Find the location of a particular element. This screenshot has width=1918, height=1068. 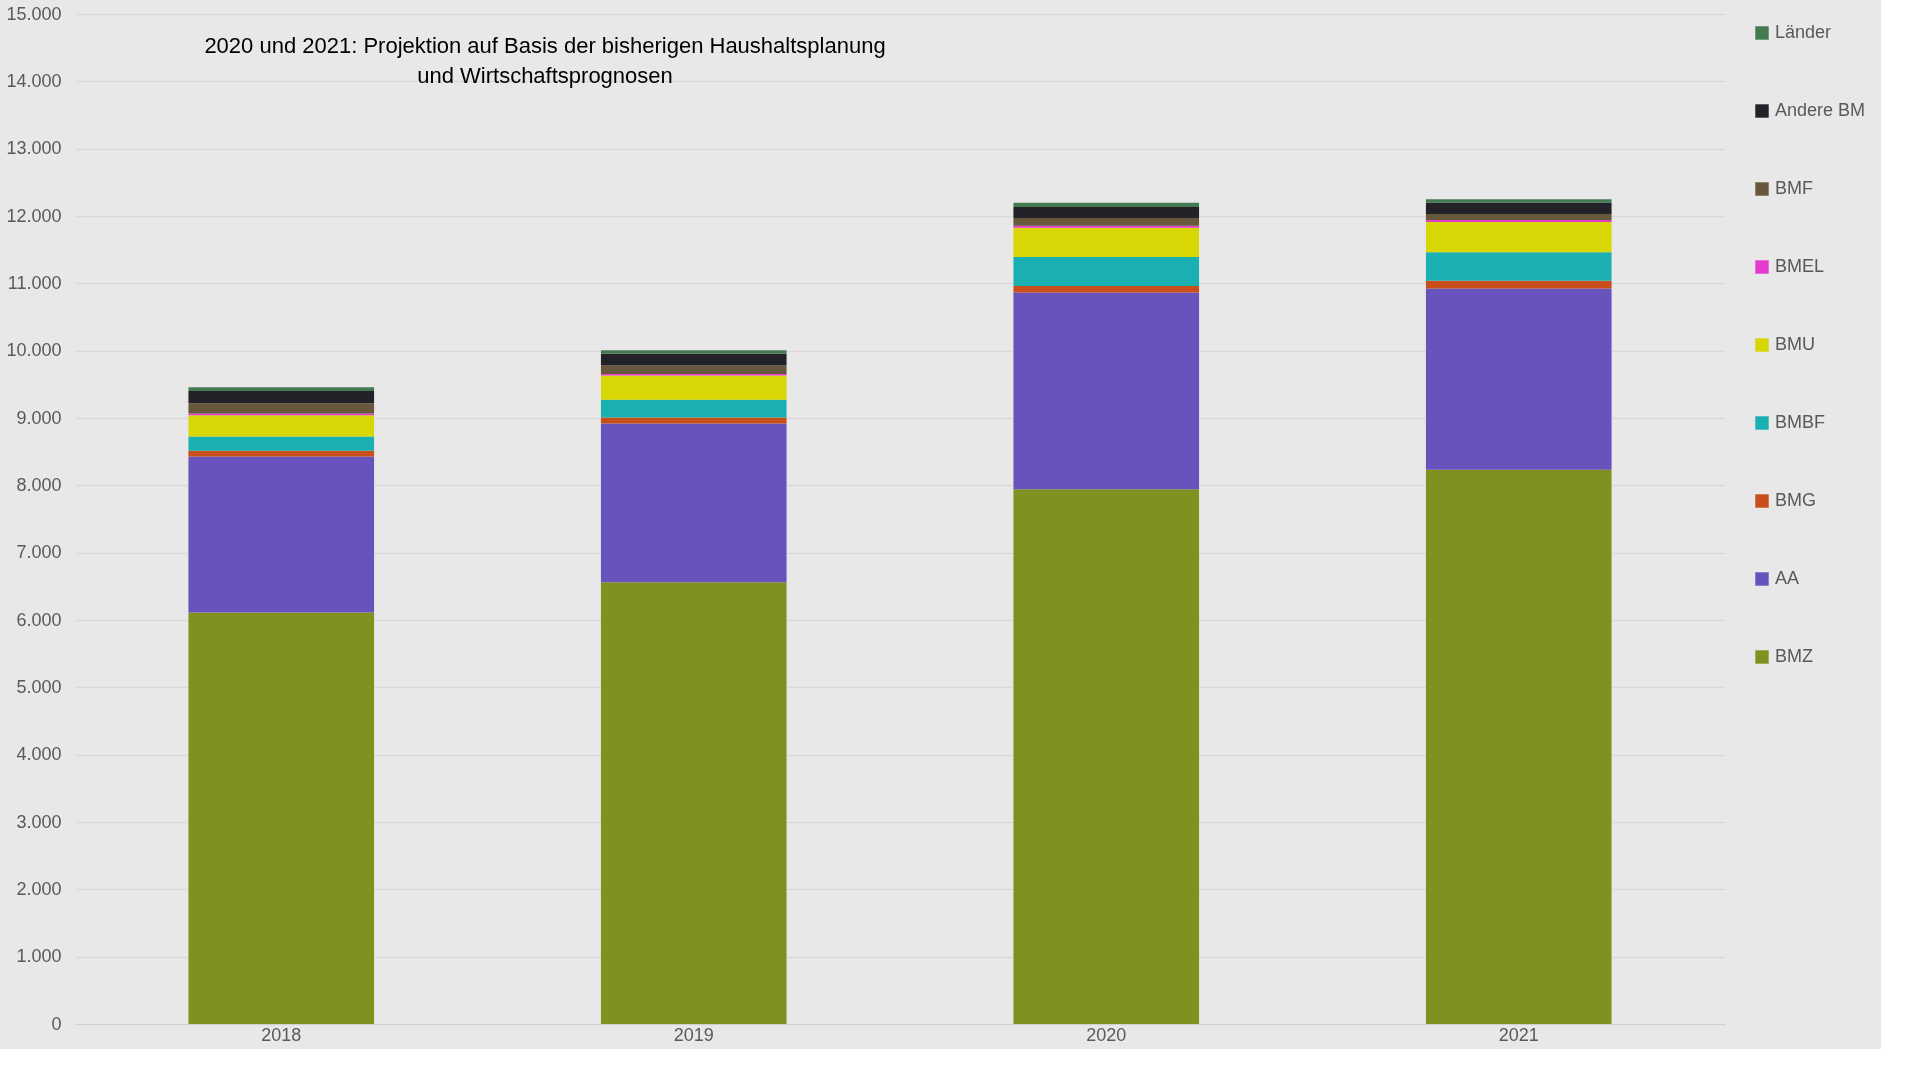

y-tick-label: 12.000 is located at coordinates (34, 215).